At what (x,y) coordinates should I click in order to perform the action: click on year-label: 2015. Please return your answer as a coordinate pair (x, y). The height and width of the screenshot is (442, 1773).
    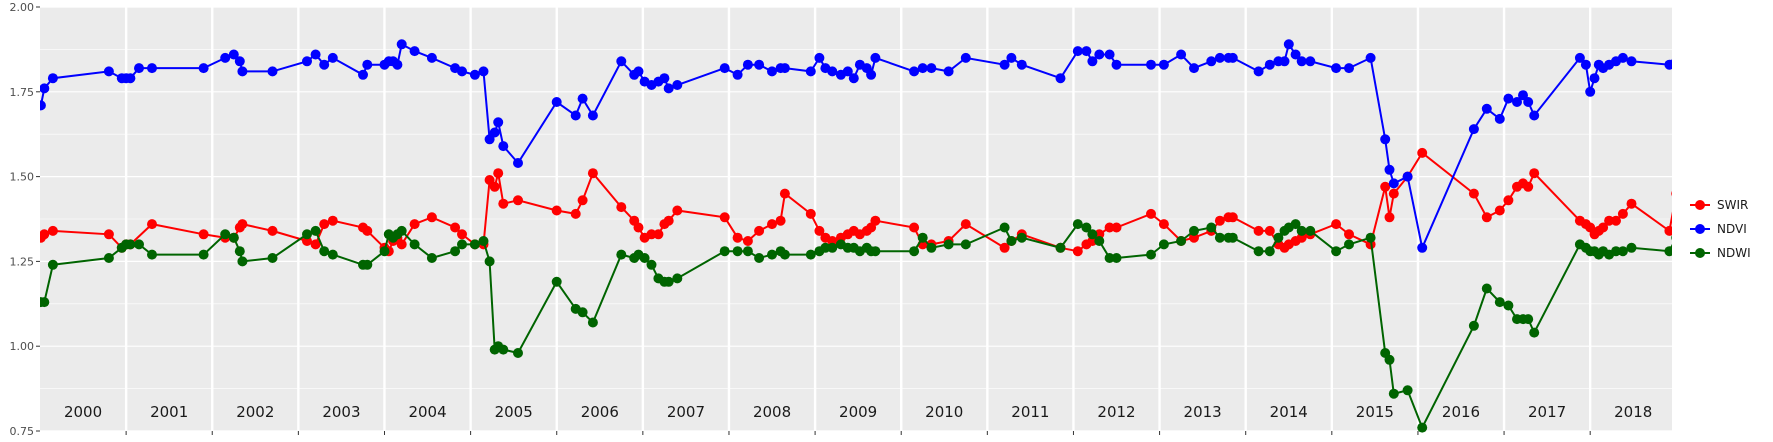
    Looking at the image, I should click on (1375, 412).